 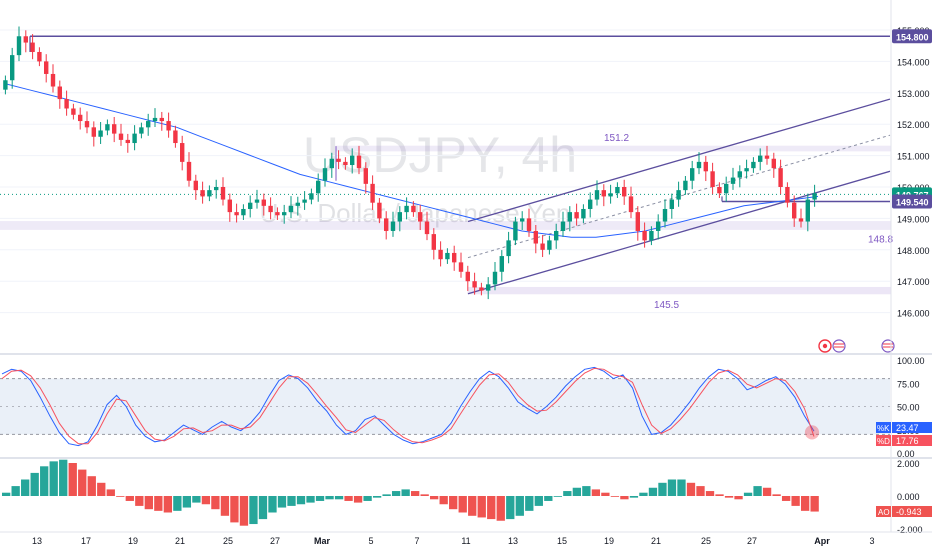 I want to click on time-tick-label: 13, so click(x=37, y=541).